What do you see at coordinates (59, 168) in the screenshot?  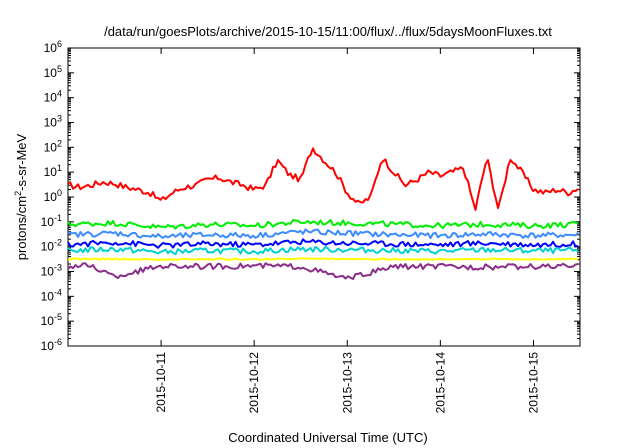 I see `y-tick-label-exp: 1` at bounding box center [59, 168].